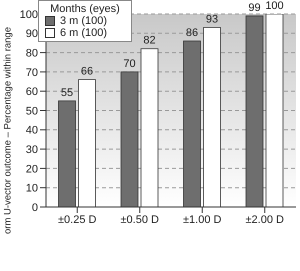 The width and height of the screenshot is (300, 271). What do you see at coordinates (87, 72) in the screenshot?
I see `data-label: 66` at bounding box center [87, 72].